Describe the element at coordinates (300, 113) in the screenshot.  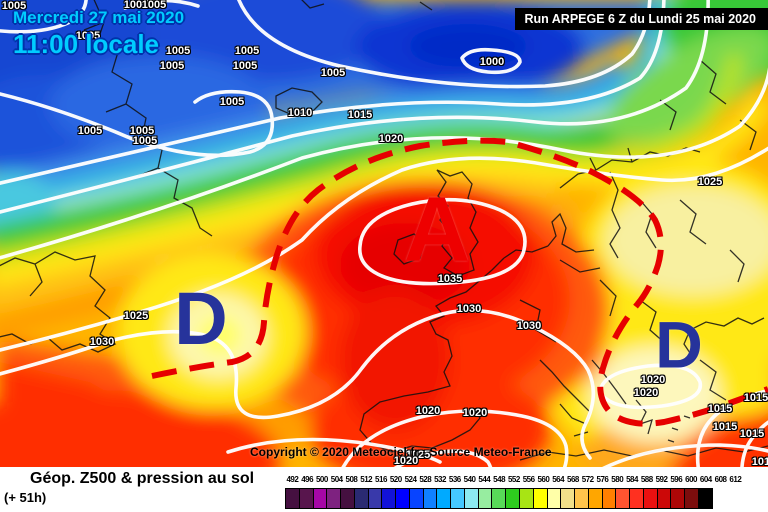
I see `pressure-label: 1010` at that location.